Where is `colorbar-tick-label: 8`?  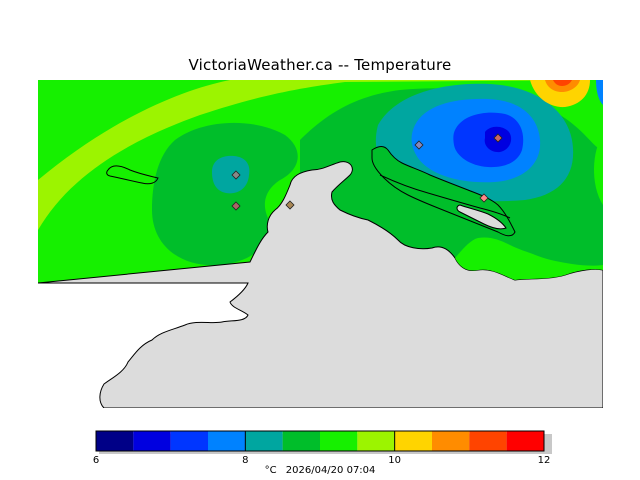
colorbar-tick-label: 8 is located at coordinates (245, 460).